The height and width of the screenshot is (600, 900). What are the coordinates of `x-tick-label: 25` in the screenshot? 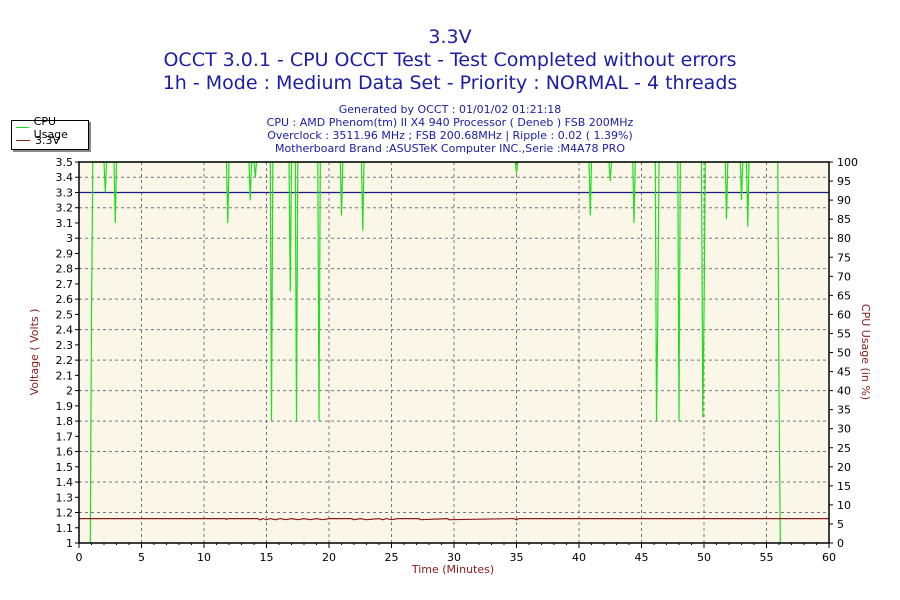 It's located at (392, 557).